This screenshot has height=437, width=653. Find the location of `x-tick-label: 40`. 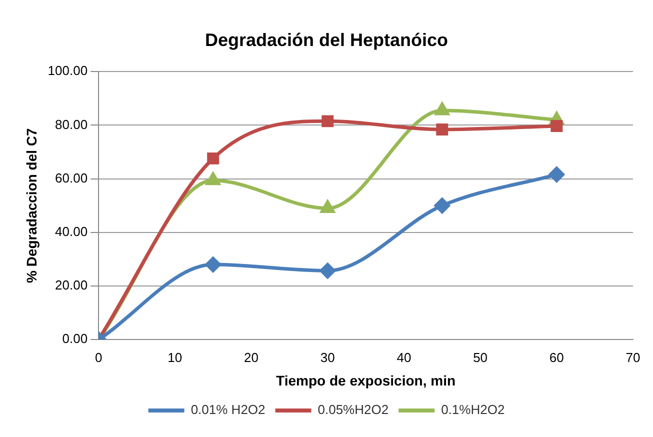

x-tick-label: 40 is located at coordinates (404, 357).